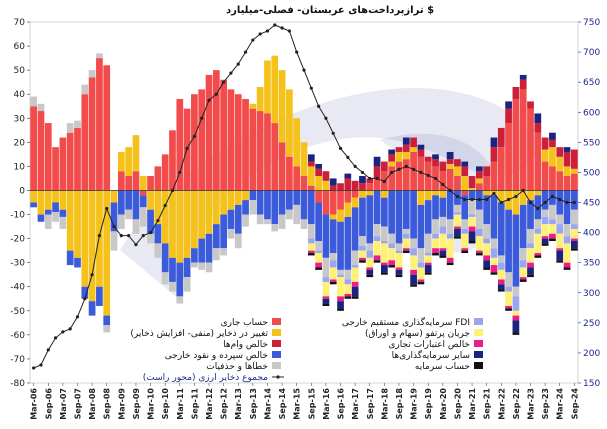  Describe the element at coordinates (63, 404) in the screenshot. I see `x-tick-label: Mar-07` at that location.